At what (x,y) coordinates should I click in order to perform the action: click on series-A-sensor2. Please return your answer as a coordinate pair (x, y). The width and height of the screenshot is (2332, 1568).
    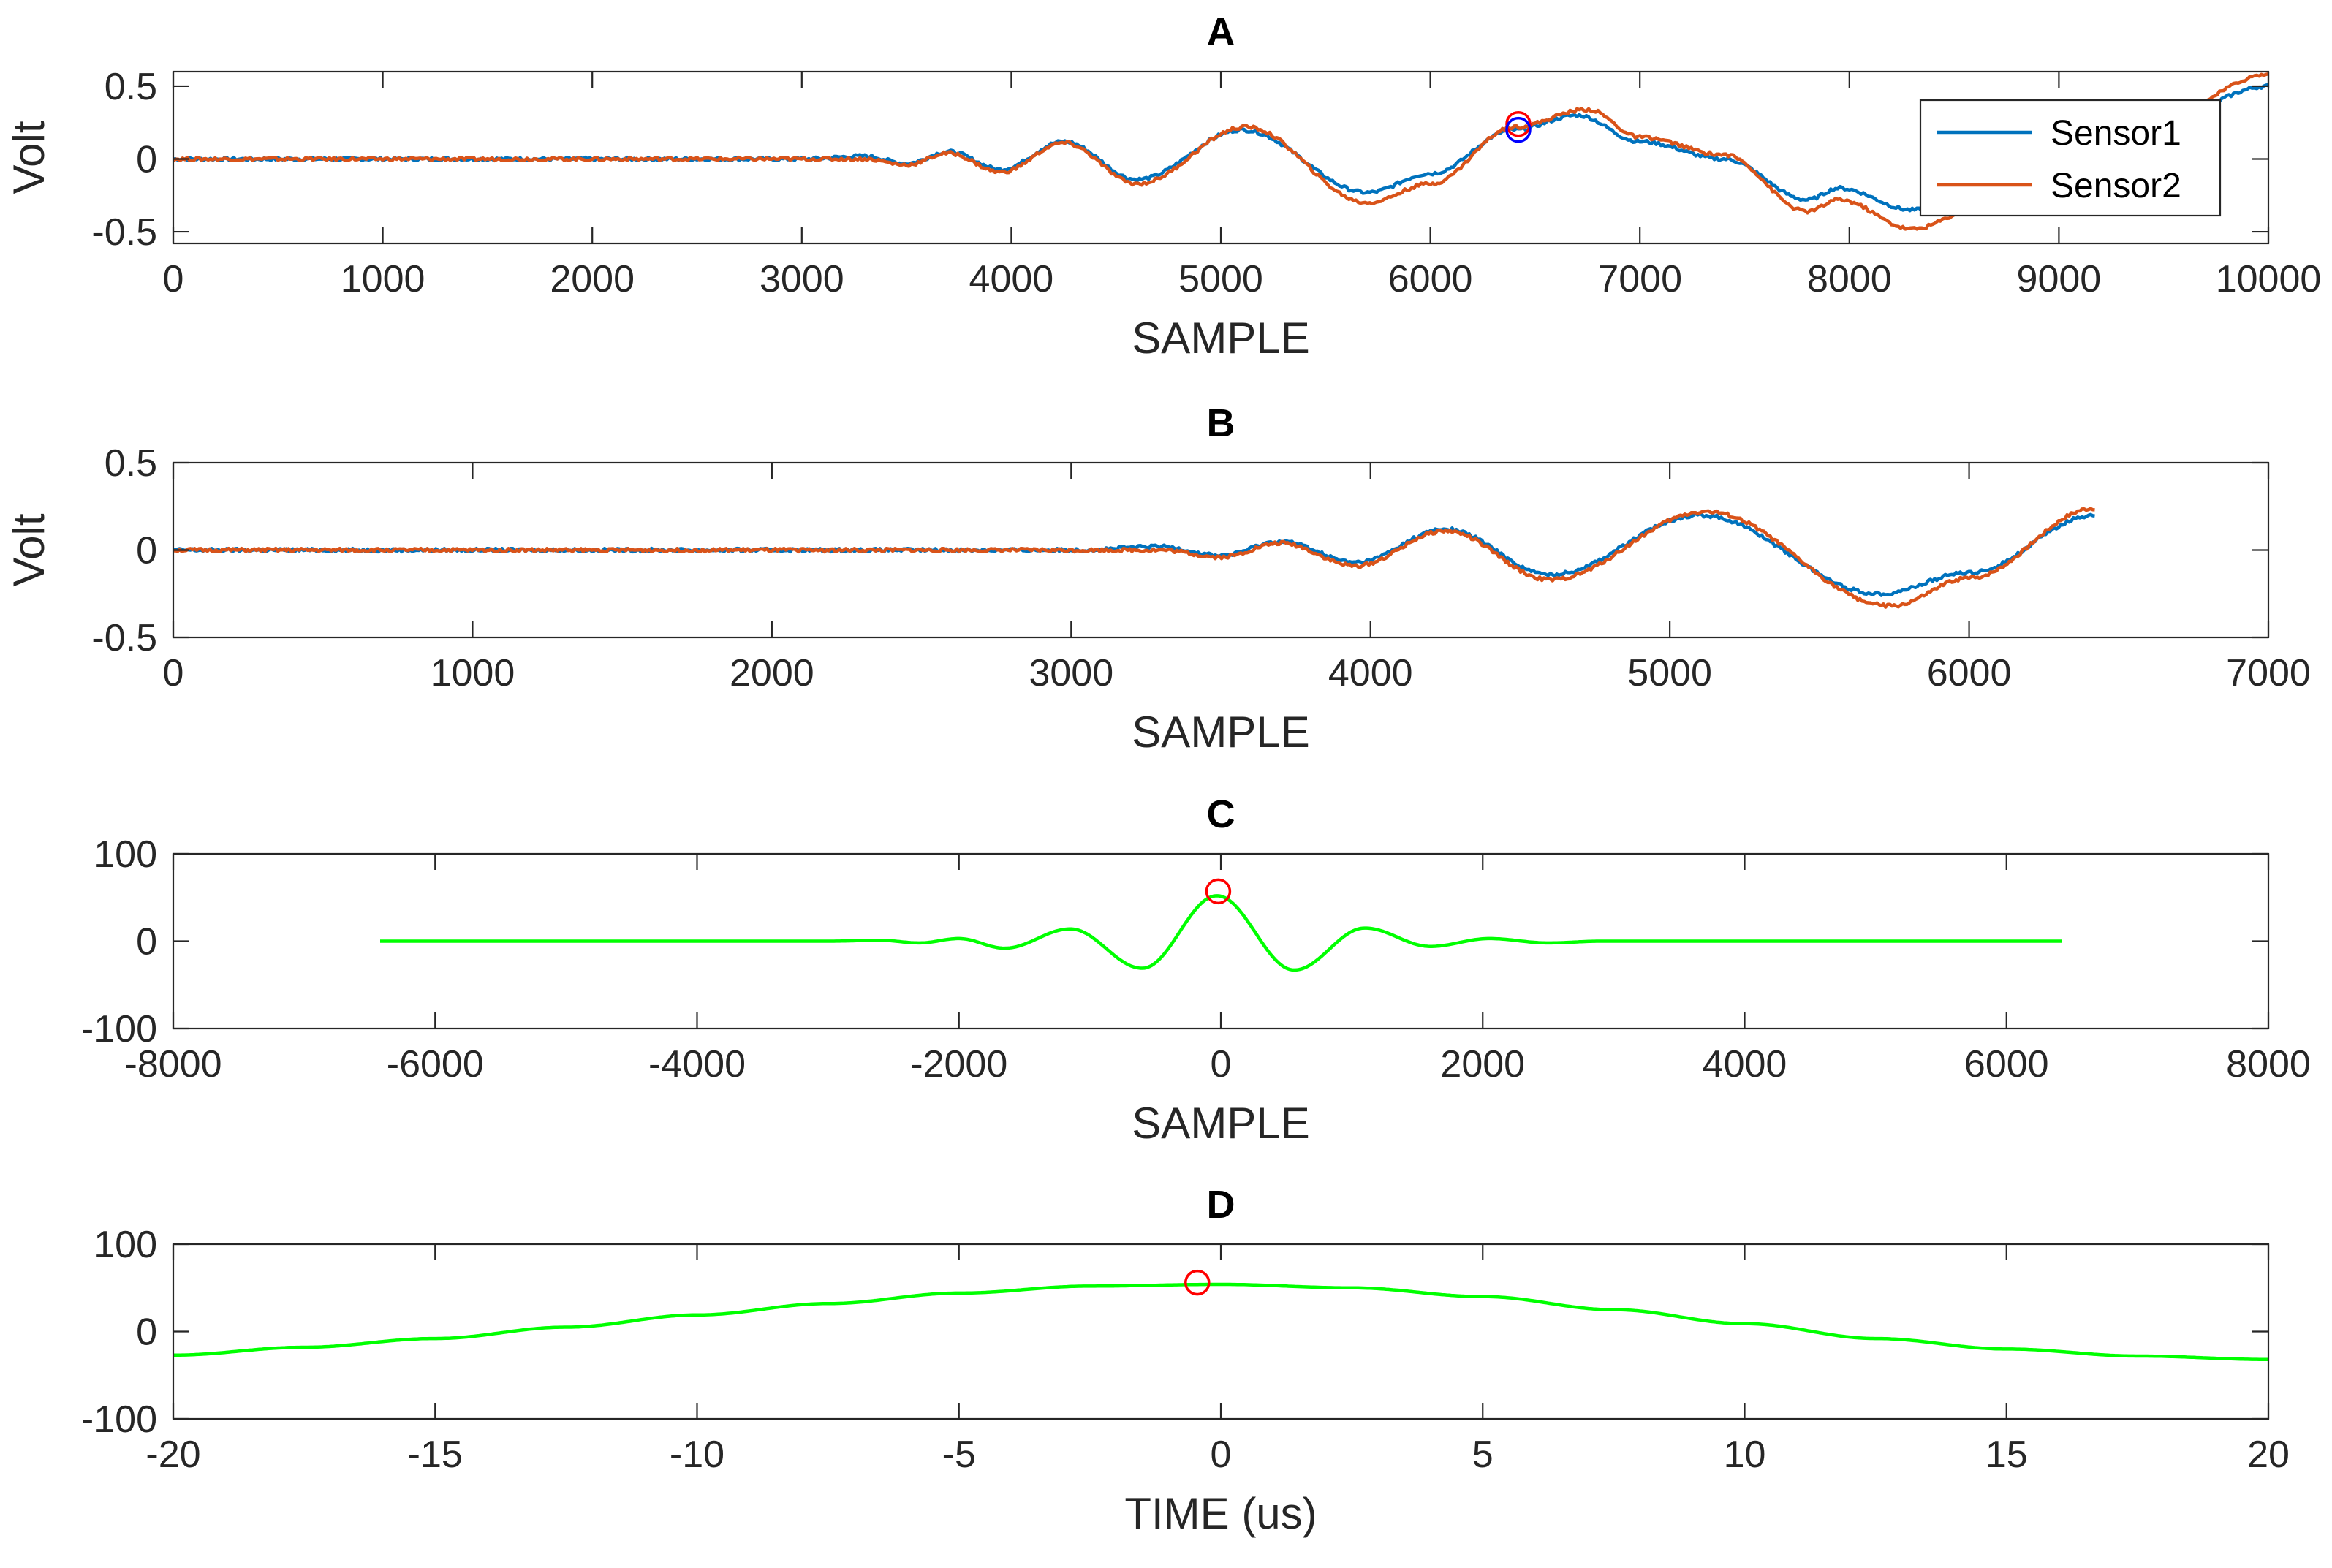
    Looking at the image, I should click on (1220, 151).